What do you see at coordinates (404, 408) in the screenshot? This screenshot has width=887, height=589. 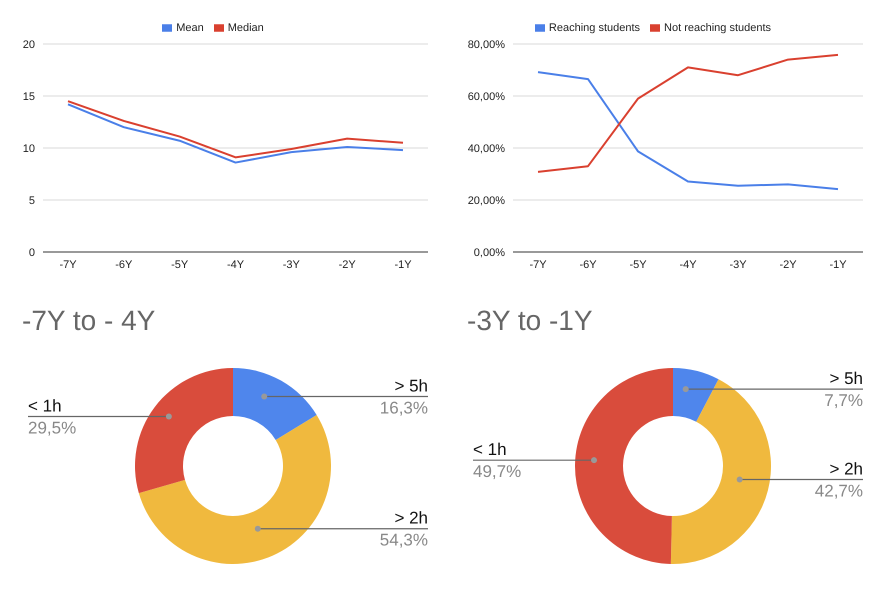 I see `data-label: 16,3%` at bounding box center [404, 408].